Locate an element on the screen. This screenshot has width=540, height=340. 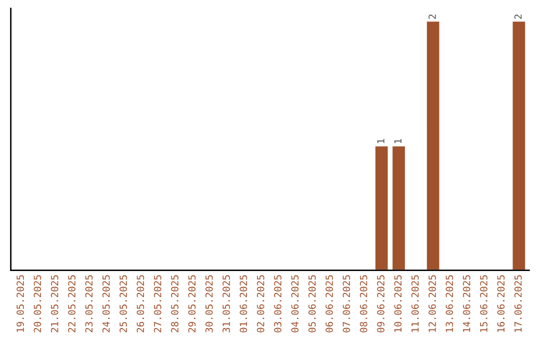
x-tick-label: 06.06.2025 is located at coordinates (329, 303).